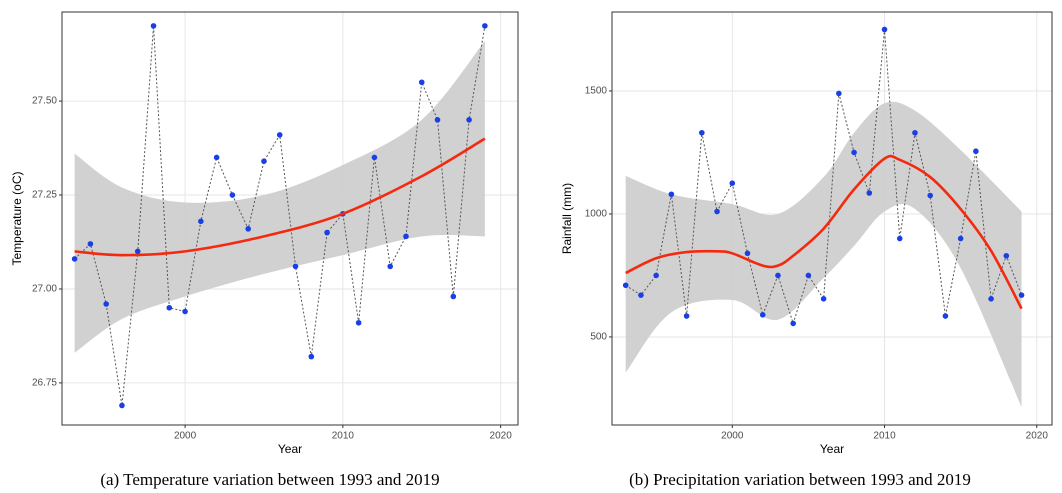 The height and width of the screenshot is (493, 1062). Describe the element at coordinates (44, 383) in the screenshot. I see `y-tick-label: 26.75` at that location.